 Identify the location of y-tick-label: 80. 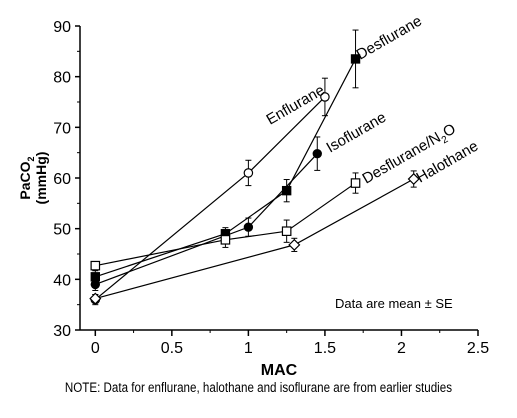
(62, 78).